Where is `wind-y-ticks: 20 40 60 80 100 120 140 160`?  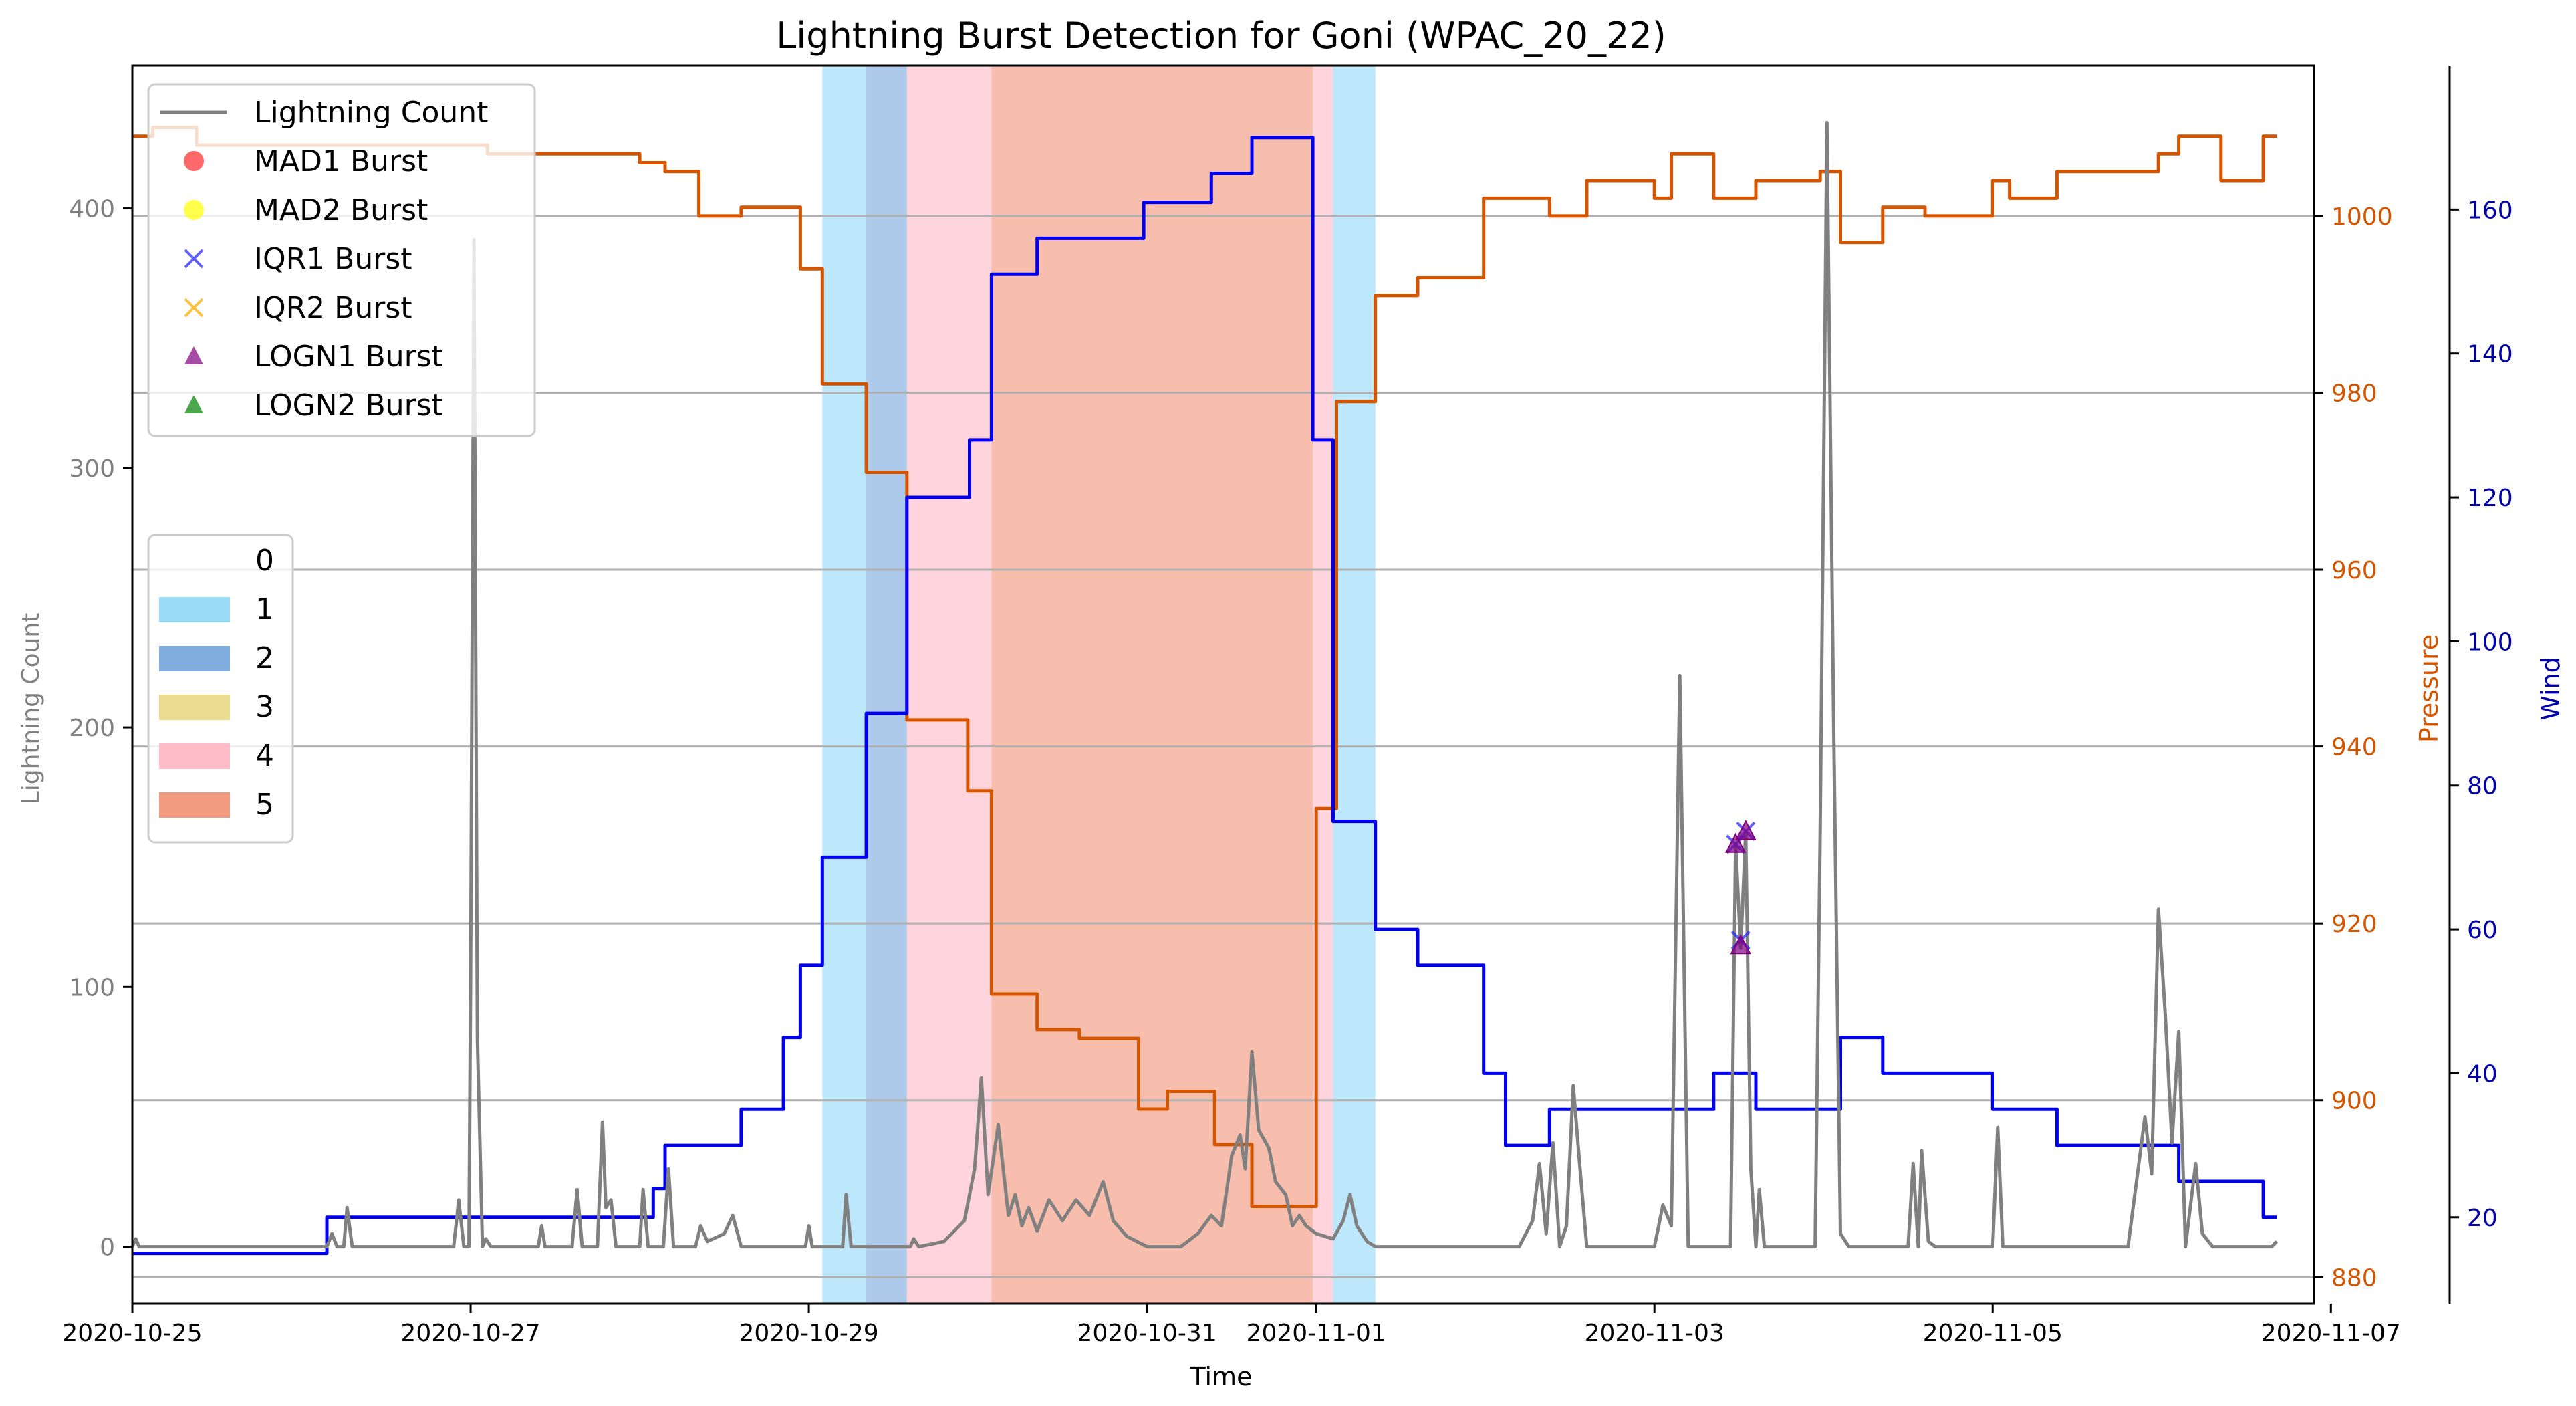 wind-y-ticks: 20 40 60 80 100 120 140 160 is located at coordinates (2481, 714).